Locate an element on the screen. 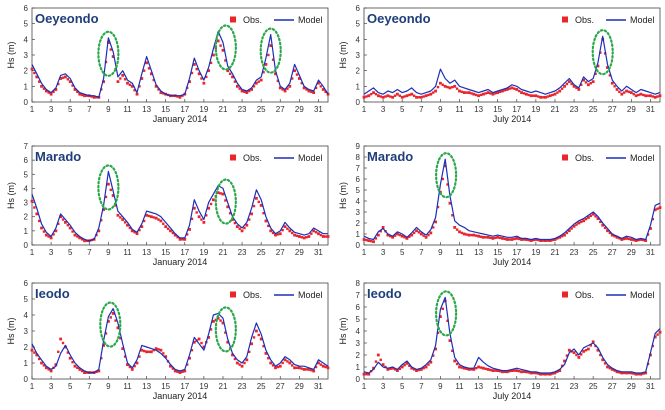  y-tick-label: 6 is located at coordinates (26, 160).